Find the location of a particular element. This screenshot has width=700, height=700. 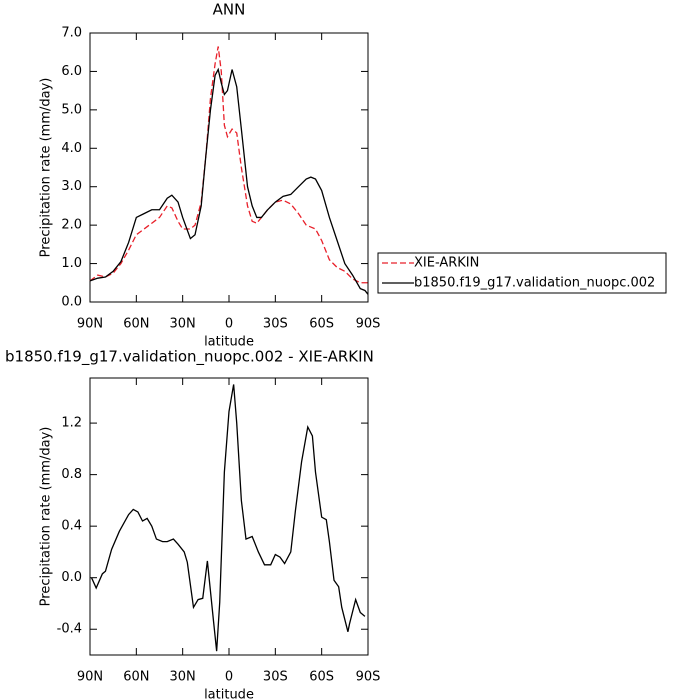

y-tick-label: 0.4 is located at coordinates (71, 526).